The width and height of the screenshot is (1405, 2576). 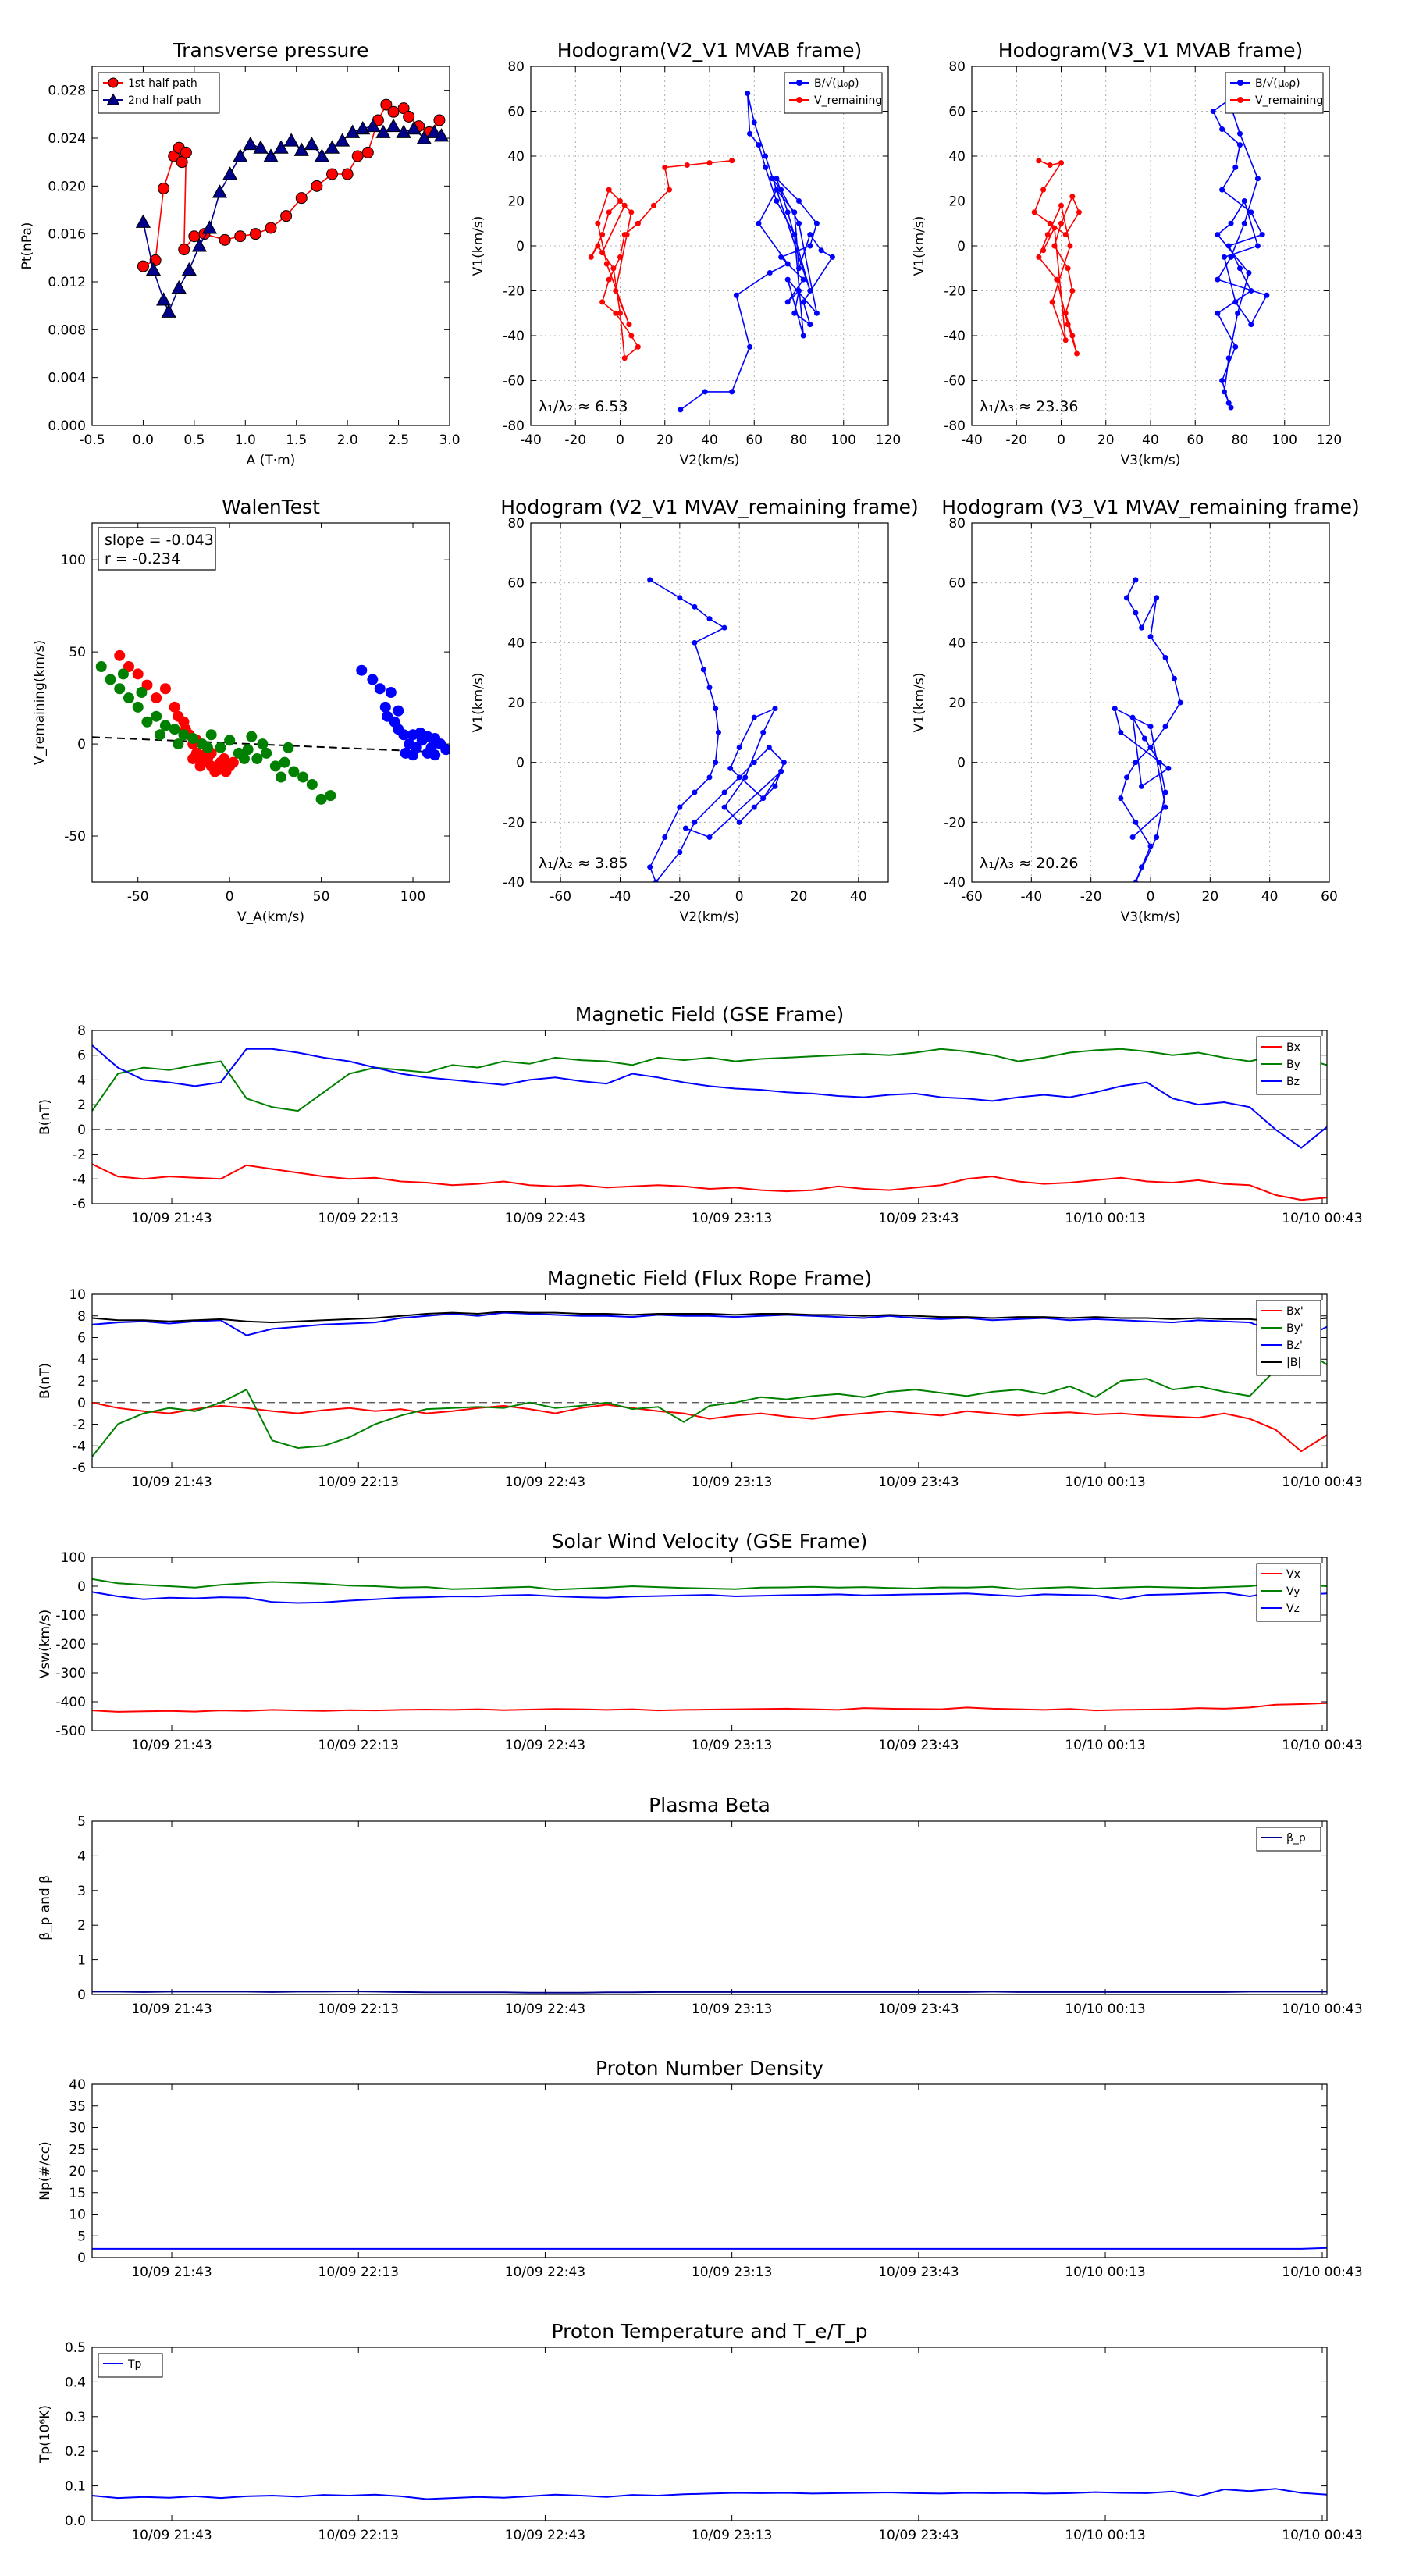 What do you see at coordinates (955, 426) in the screenshot?
I see `y-tick-label: -80` at bounding box center [955, 426].